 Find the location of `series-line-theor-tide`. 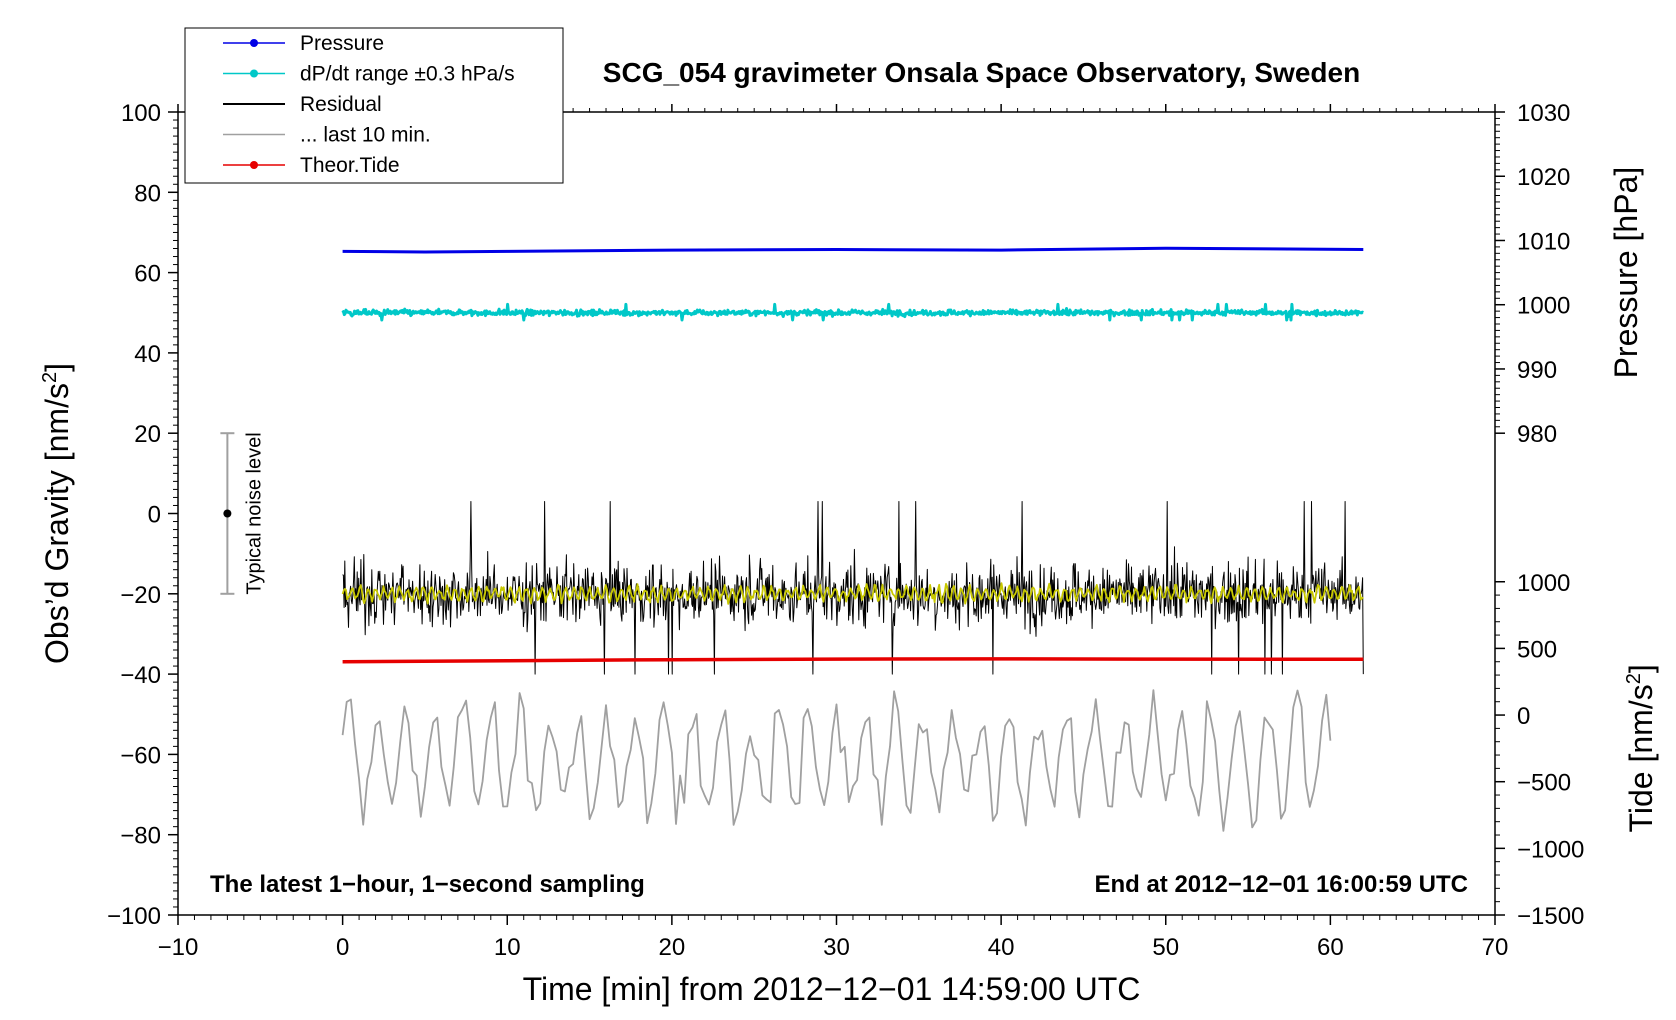

series-line-theor-tide is located at coordinates (853, 660).